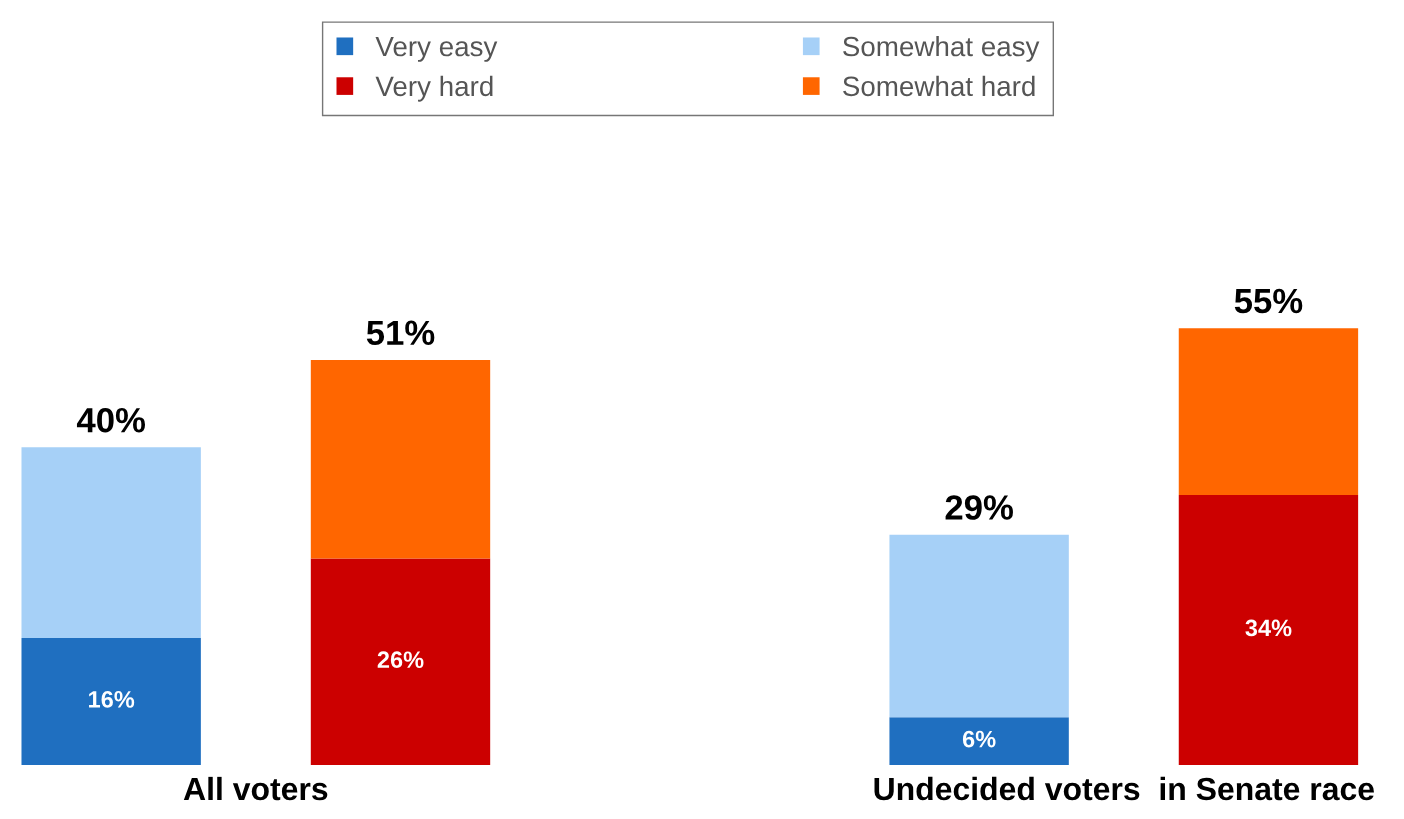 The width and height of the screenshot is (1404, 819). What do you see at coordinates (111, 420) in the screenshot?
I see `total-label: 40%` at bounding box center [111, 420].